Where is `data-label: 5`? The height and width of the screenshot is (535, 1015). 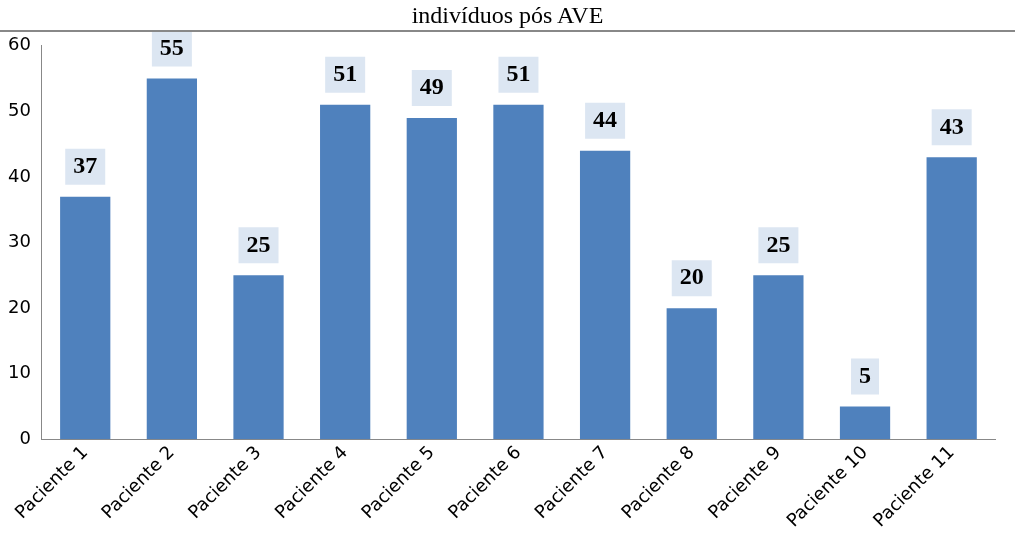
data-label: 5 is located at coordinates (865, 374).